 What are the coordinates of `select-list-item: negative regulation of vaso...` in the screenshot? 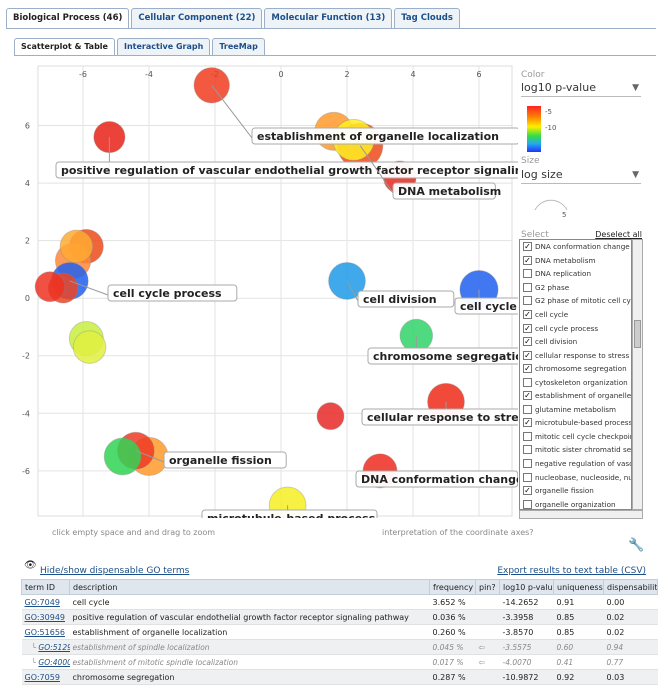 It's located at (575, 464).